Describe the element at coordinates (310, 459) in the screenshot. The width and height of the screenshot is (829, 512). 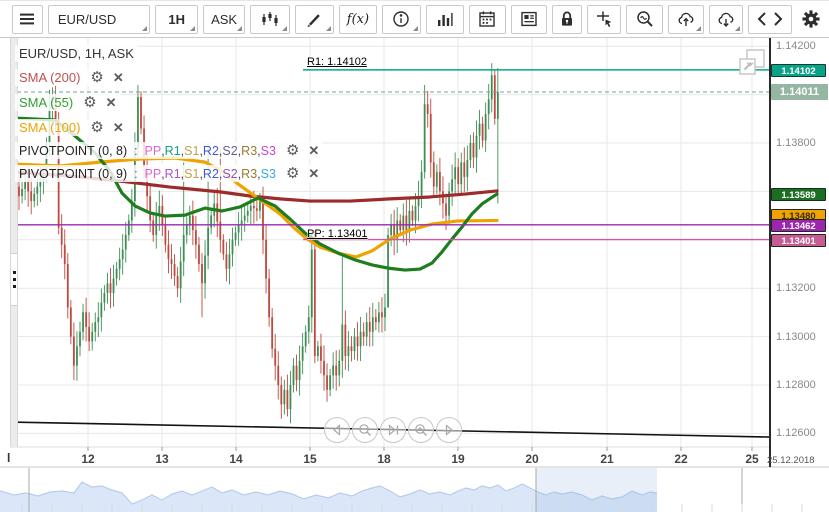
I see `time-tick-label: 15` at that location.